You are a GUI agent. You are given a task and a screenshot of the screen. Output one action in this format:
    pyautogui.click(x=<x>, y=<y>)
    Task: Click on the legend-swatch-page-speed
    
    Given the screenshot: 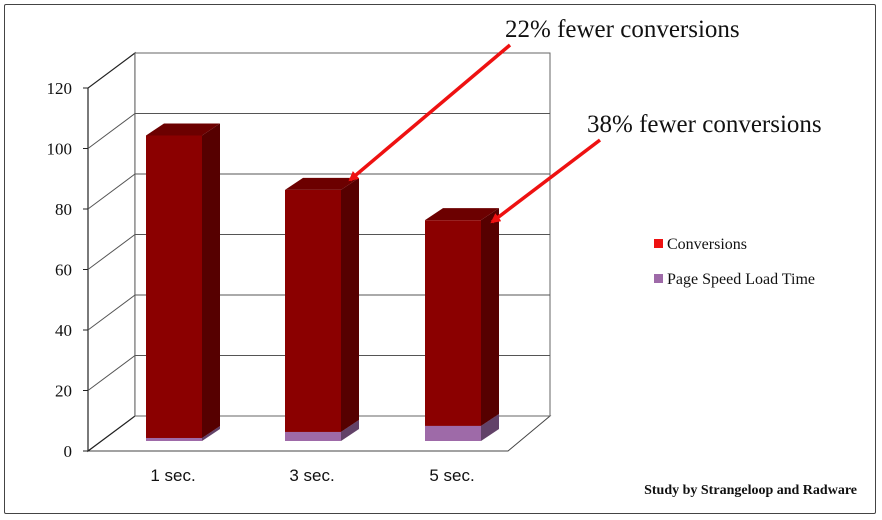 What is the action you would take?
    pyautogui.click(x=658, y=278)
    